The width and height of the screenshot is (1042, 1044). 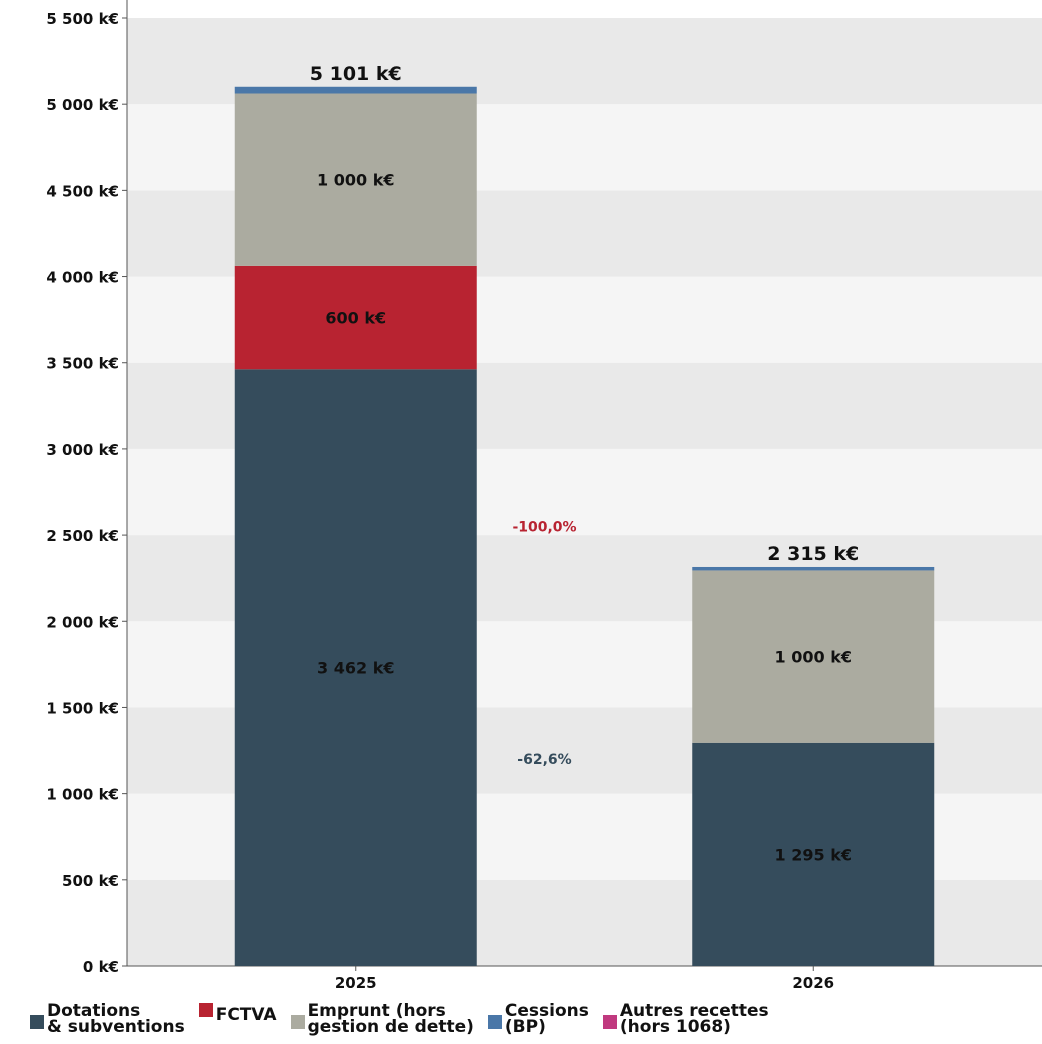 I want to click on y-tick-label: 500 k€, so click(x=90, y=881).